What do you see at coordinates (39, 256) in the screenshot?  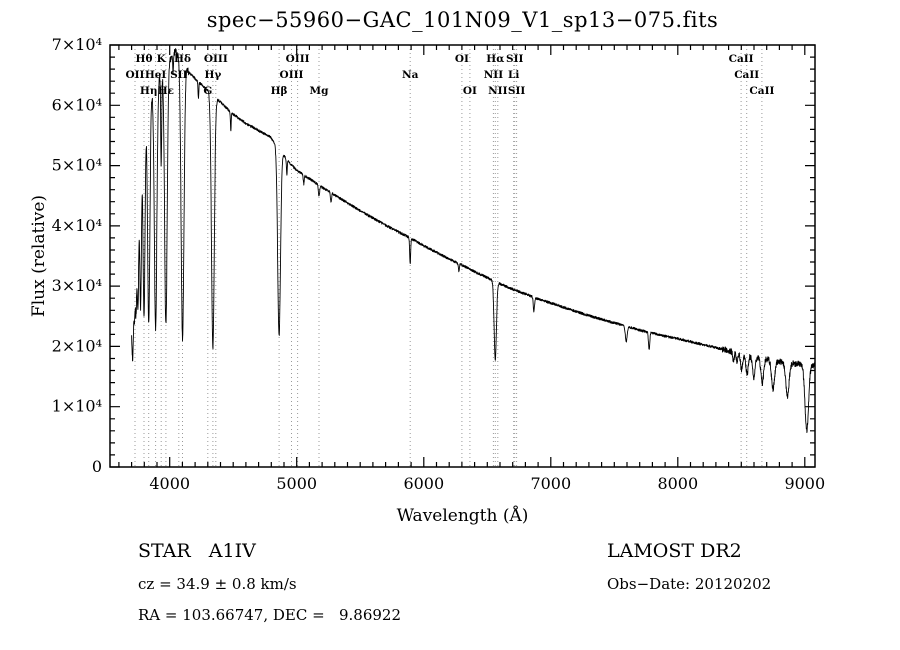 I see `y-axis-title: Flux (relative)` at bounding box center [39, 256].